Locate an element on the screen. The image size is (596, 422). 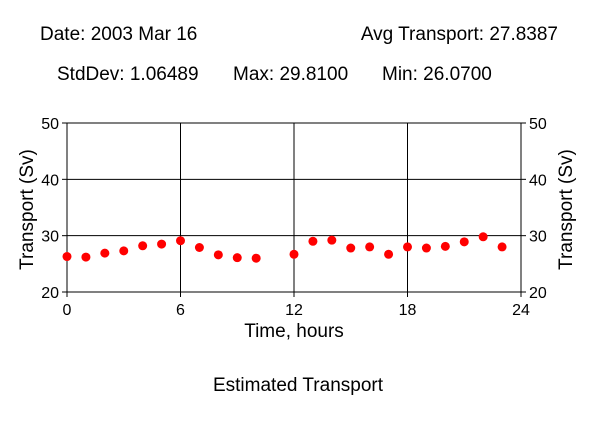
y-tick-label-left: 40 is located at coordinates (50, 180).